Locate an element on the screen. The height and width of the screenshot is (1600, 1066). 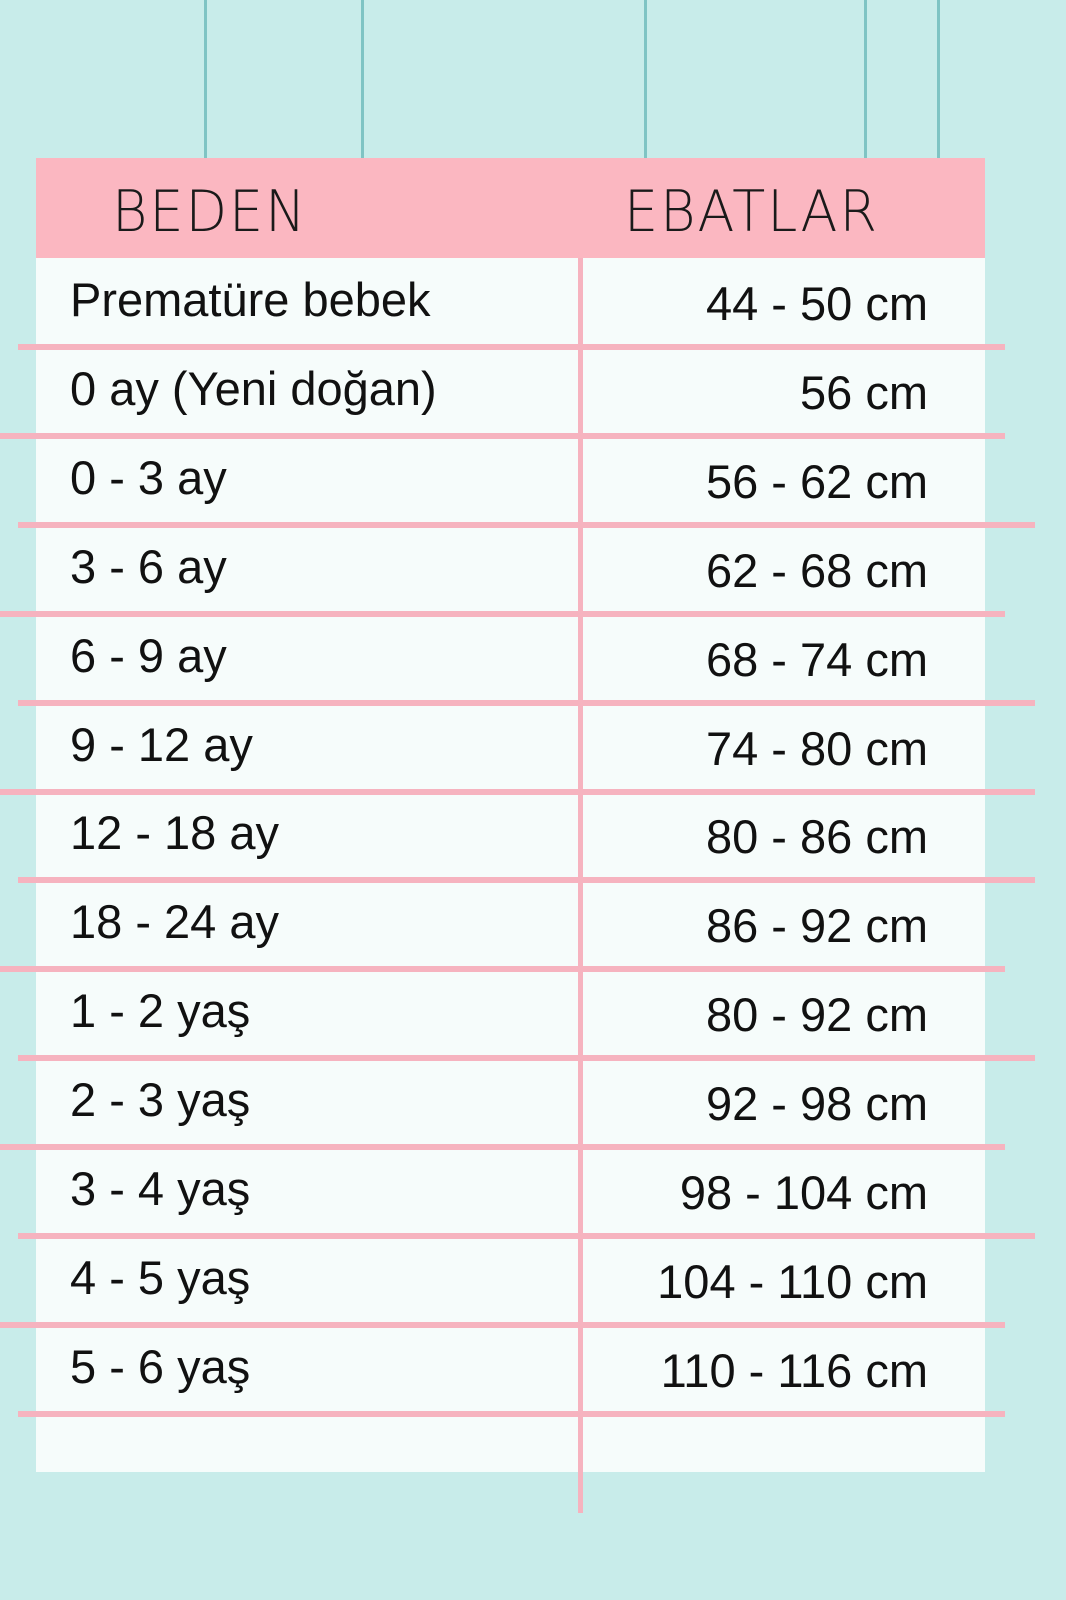
measure-cell: 110 - 116 cm is located at coordinates (794, 1370).